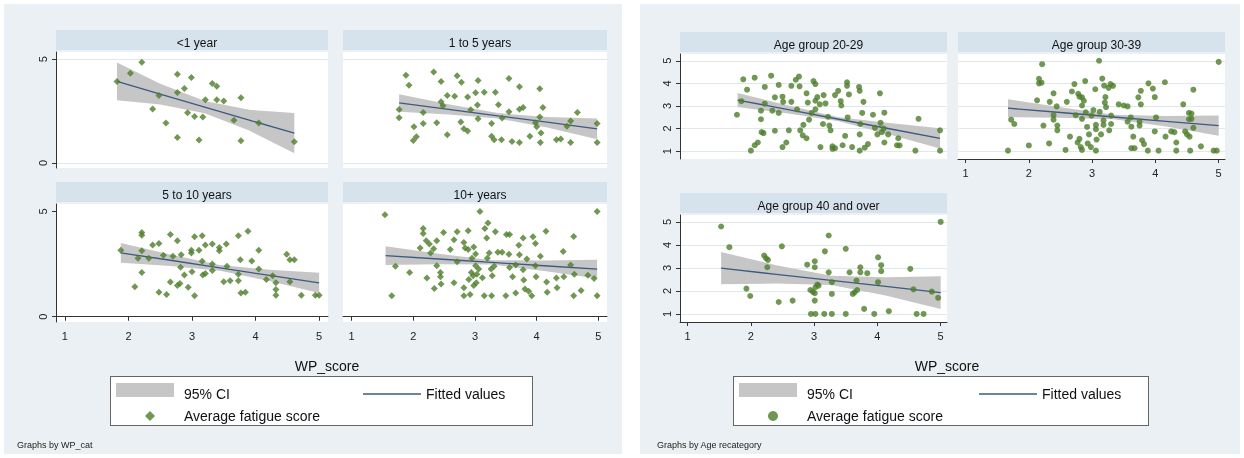 The height and width of the screenshot is (458, 1244). I want to click on text: Graphs by Age recategory, so click(710, 444).